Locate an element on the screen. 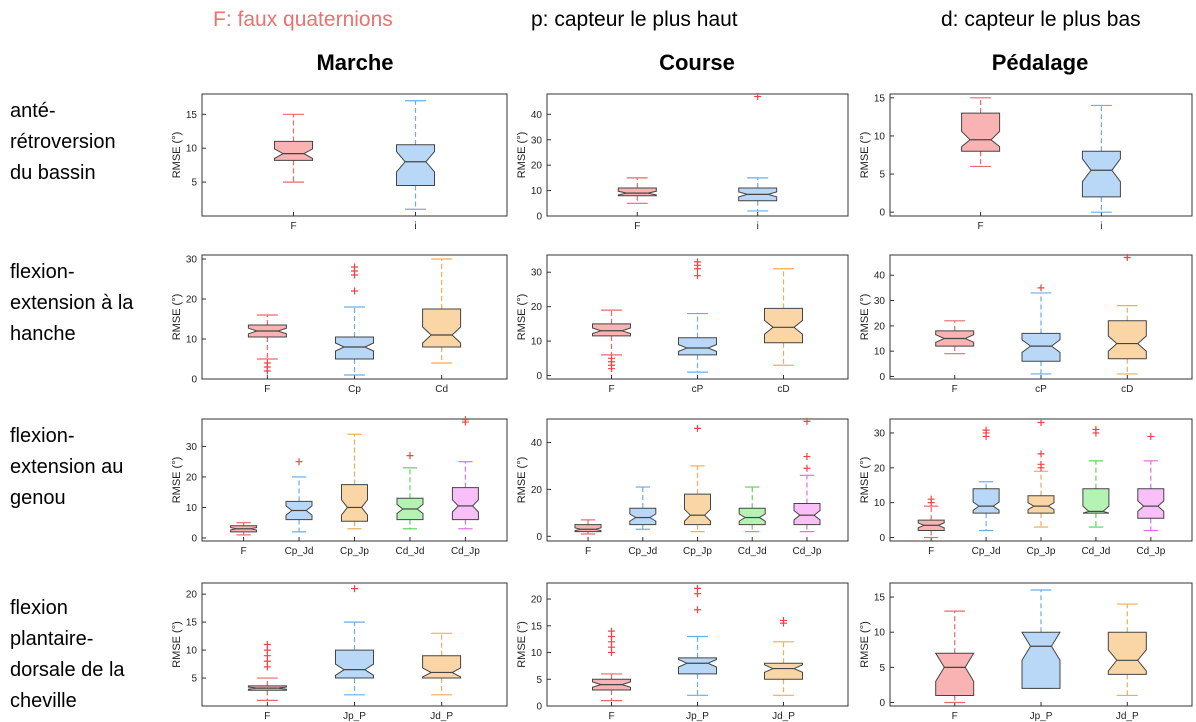 This screenshot has height=722, width=1196. x-tick-label: Cp_Jd is located at coordinates (986, 551).